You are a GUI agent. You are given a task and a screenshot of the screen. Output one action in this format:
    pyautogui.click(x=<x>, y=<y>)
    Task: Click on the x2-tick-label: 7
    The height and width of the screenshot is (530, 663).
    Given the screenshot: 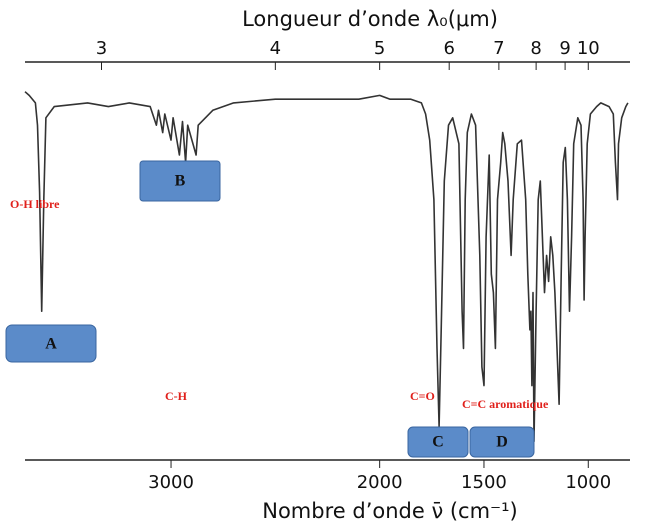 What is the action you would take?
    pyautogui.click(x=498, y=48)
    